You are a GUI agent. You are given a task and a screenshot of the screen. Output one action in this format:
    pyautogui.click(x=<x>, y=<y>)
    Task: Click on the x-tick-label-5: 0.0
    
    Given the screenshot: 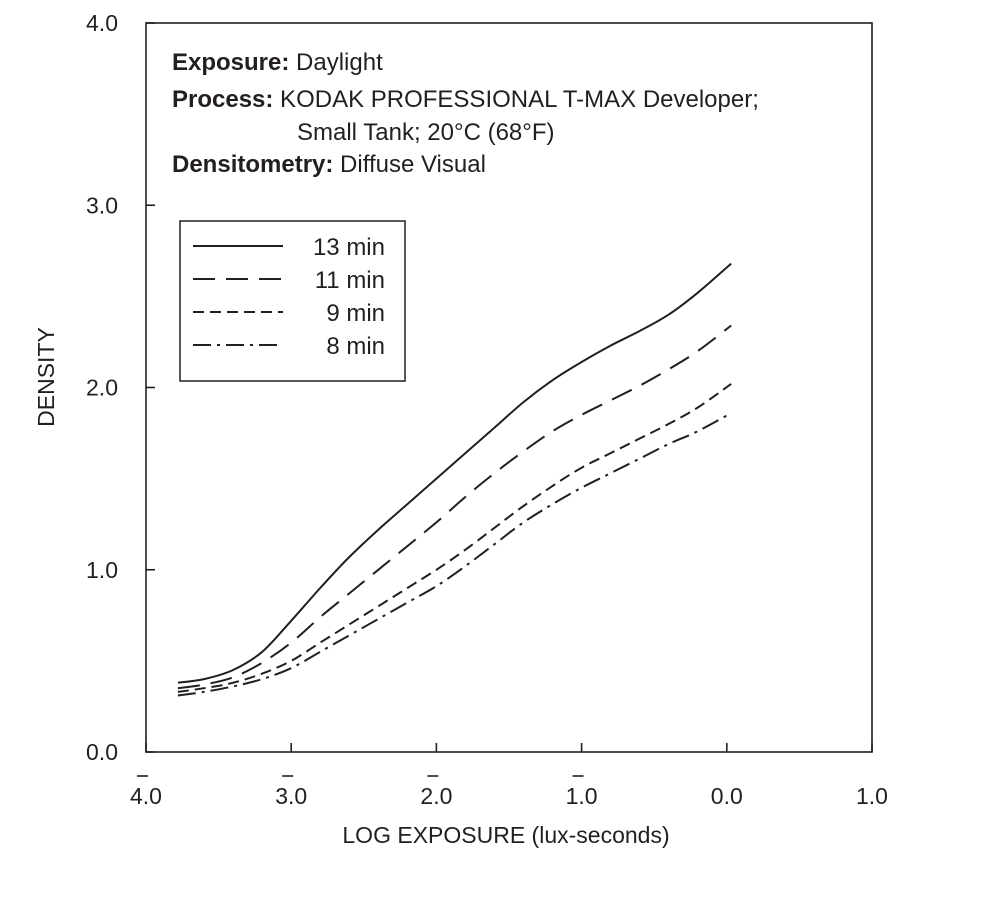 What is the action you would take?
    pyautogui.click(x=727, y=796)
    